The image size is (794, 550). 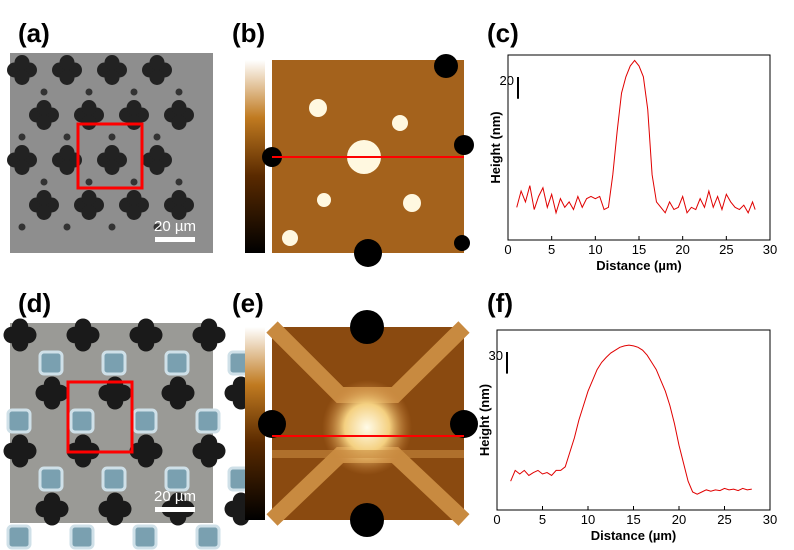 What do you see at coordinates (34, 303) in the screenshot?
I see `panel-label: (d)` at bounding box center [34, 303].